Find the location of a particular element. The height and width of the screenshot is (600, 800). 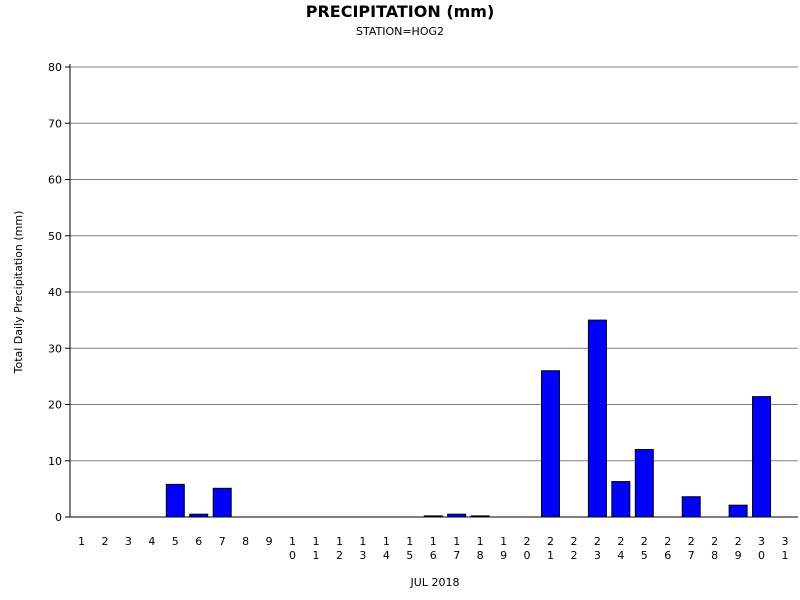

x-tick-label-5: 5 is located at coordinates (175, 541).